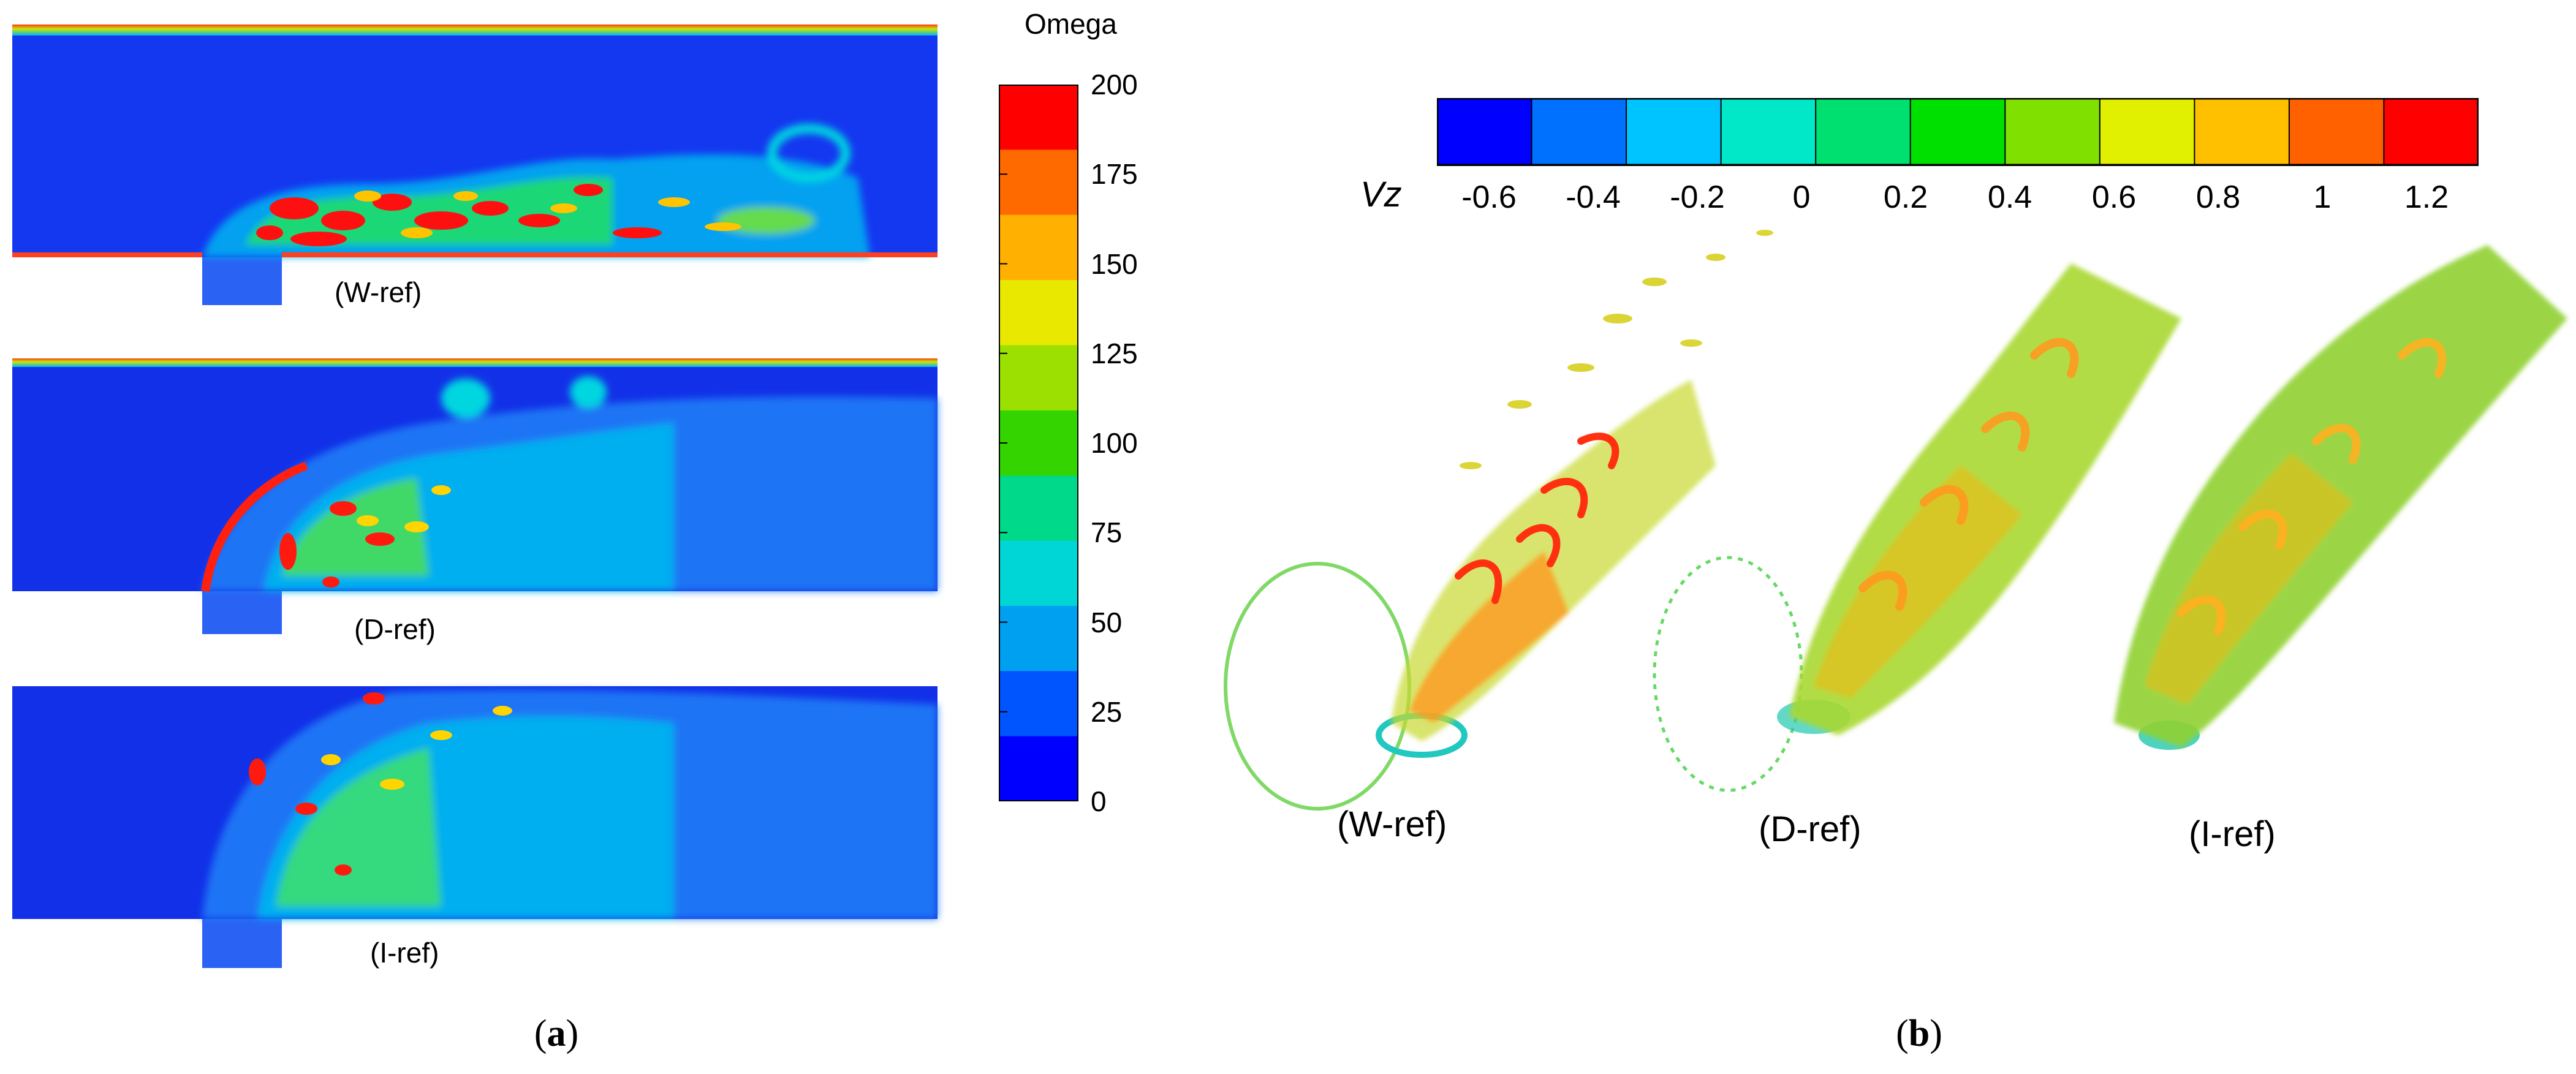 The height and width of the screenshot is (1074, 2576). Describe the element at coordinates (1107, 622) in the screenshot. I see `omega-tick-label: 50` at that location.